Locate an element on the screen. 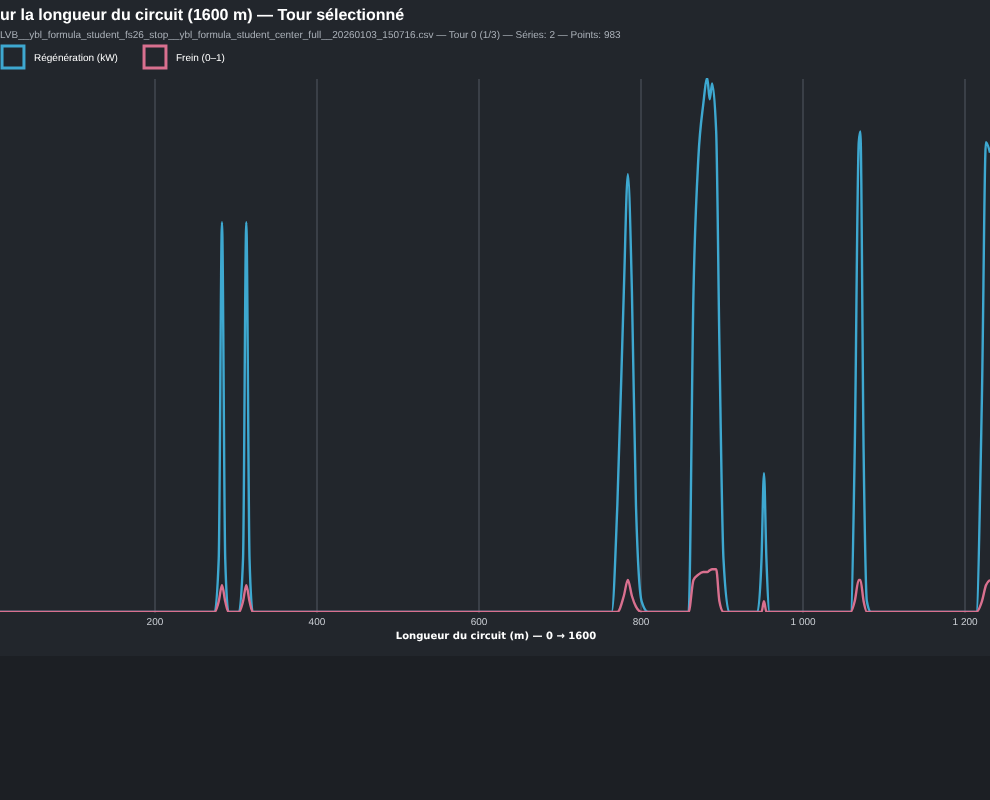  chart-title: ur la longueur du circuit (1600 m) — Tour sélectionné is located at coordinates (203, 15).